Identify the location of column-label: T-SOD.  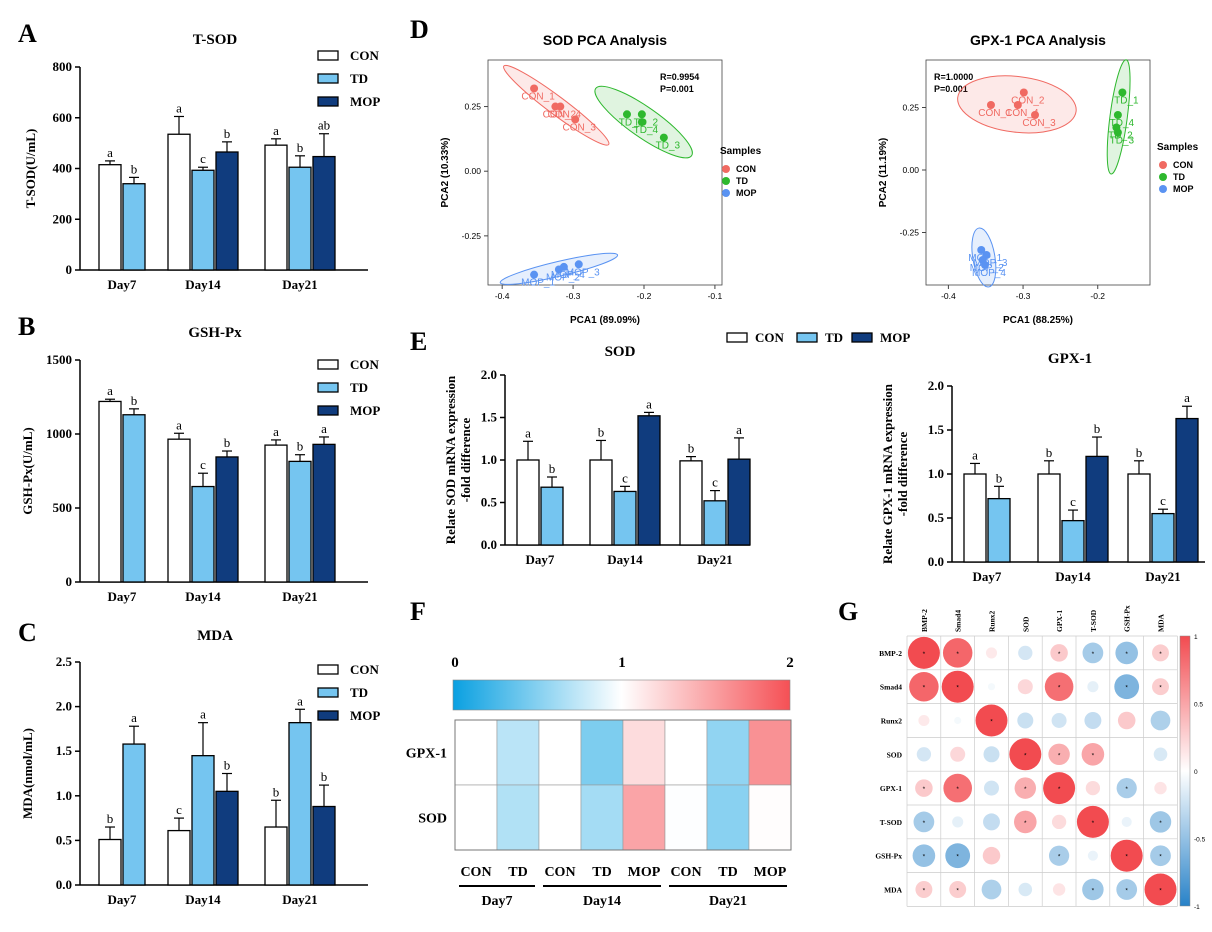
(1093, 620).